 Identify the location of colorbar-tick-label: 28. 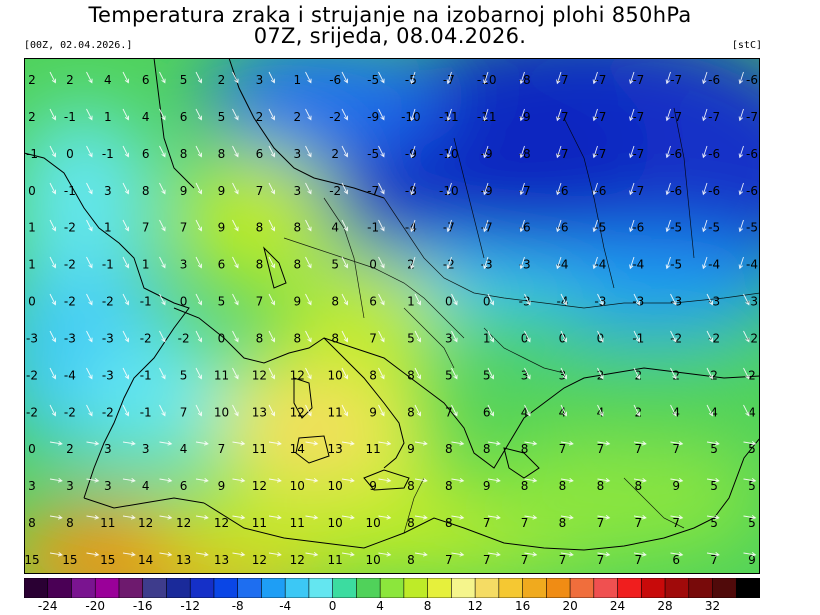
(665, 606).